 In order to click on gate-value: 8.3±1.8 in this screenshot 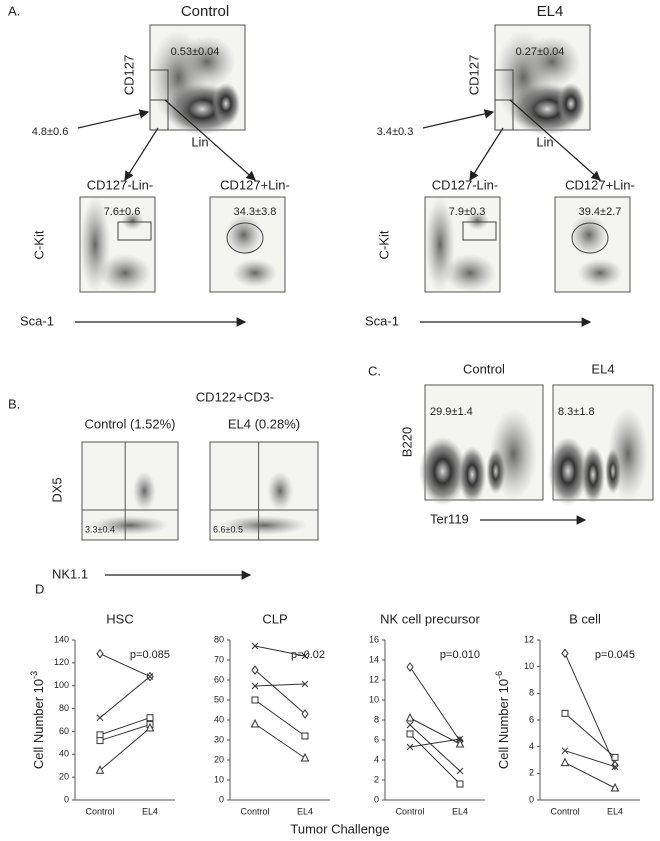, I will do `click(576, 412)`.